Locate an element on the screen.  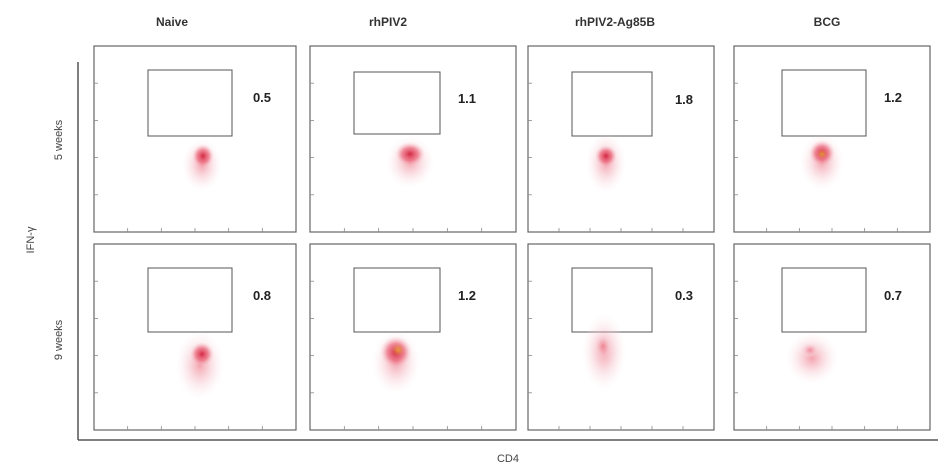
gate-percentage: 0.7 is located at coordinates (893, 295).